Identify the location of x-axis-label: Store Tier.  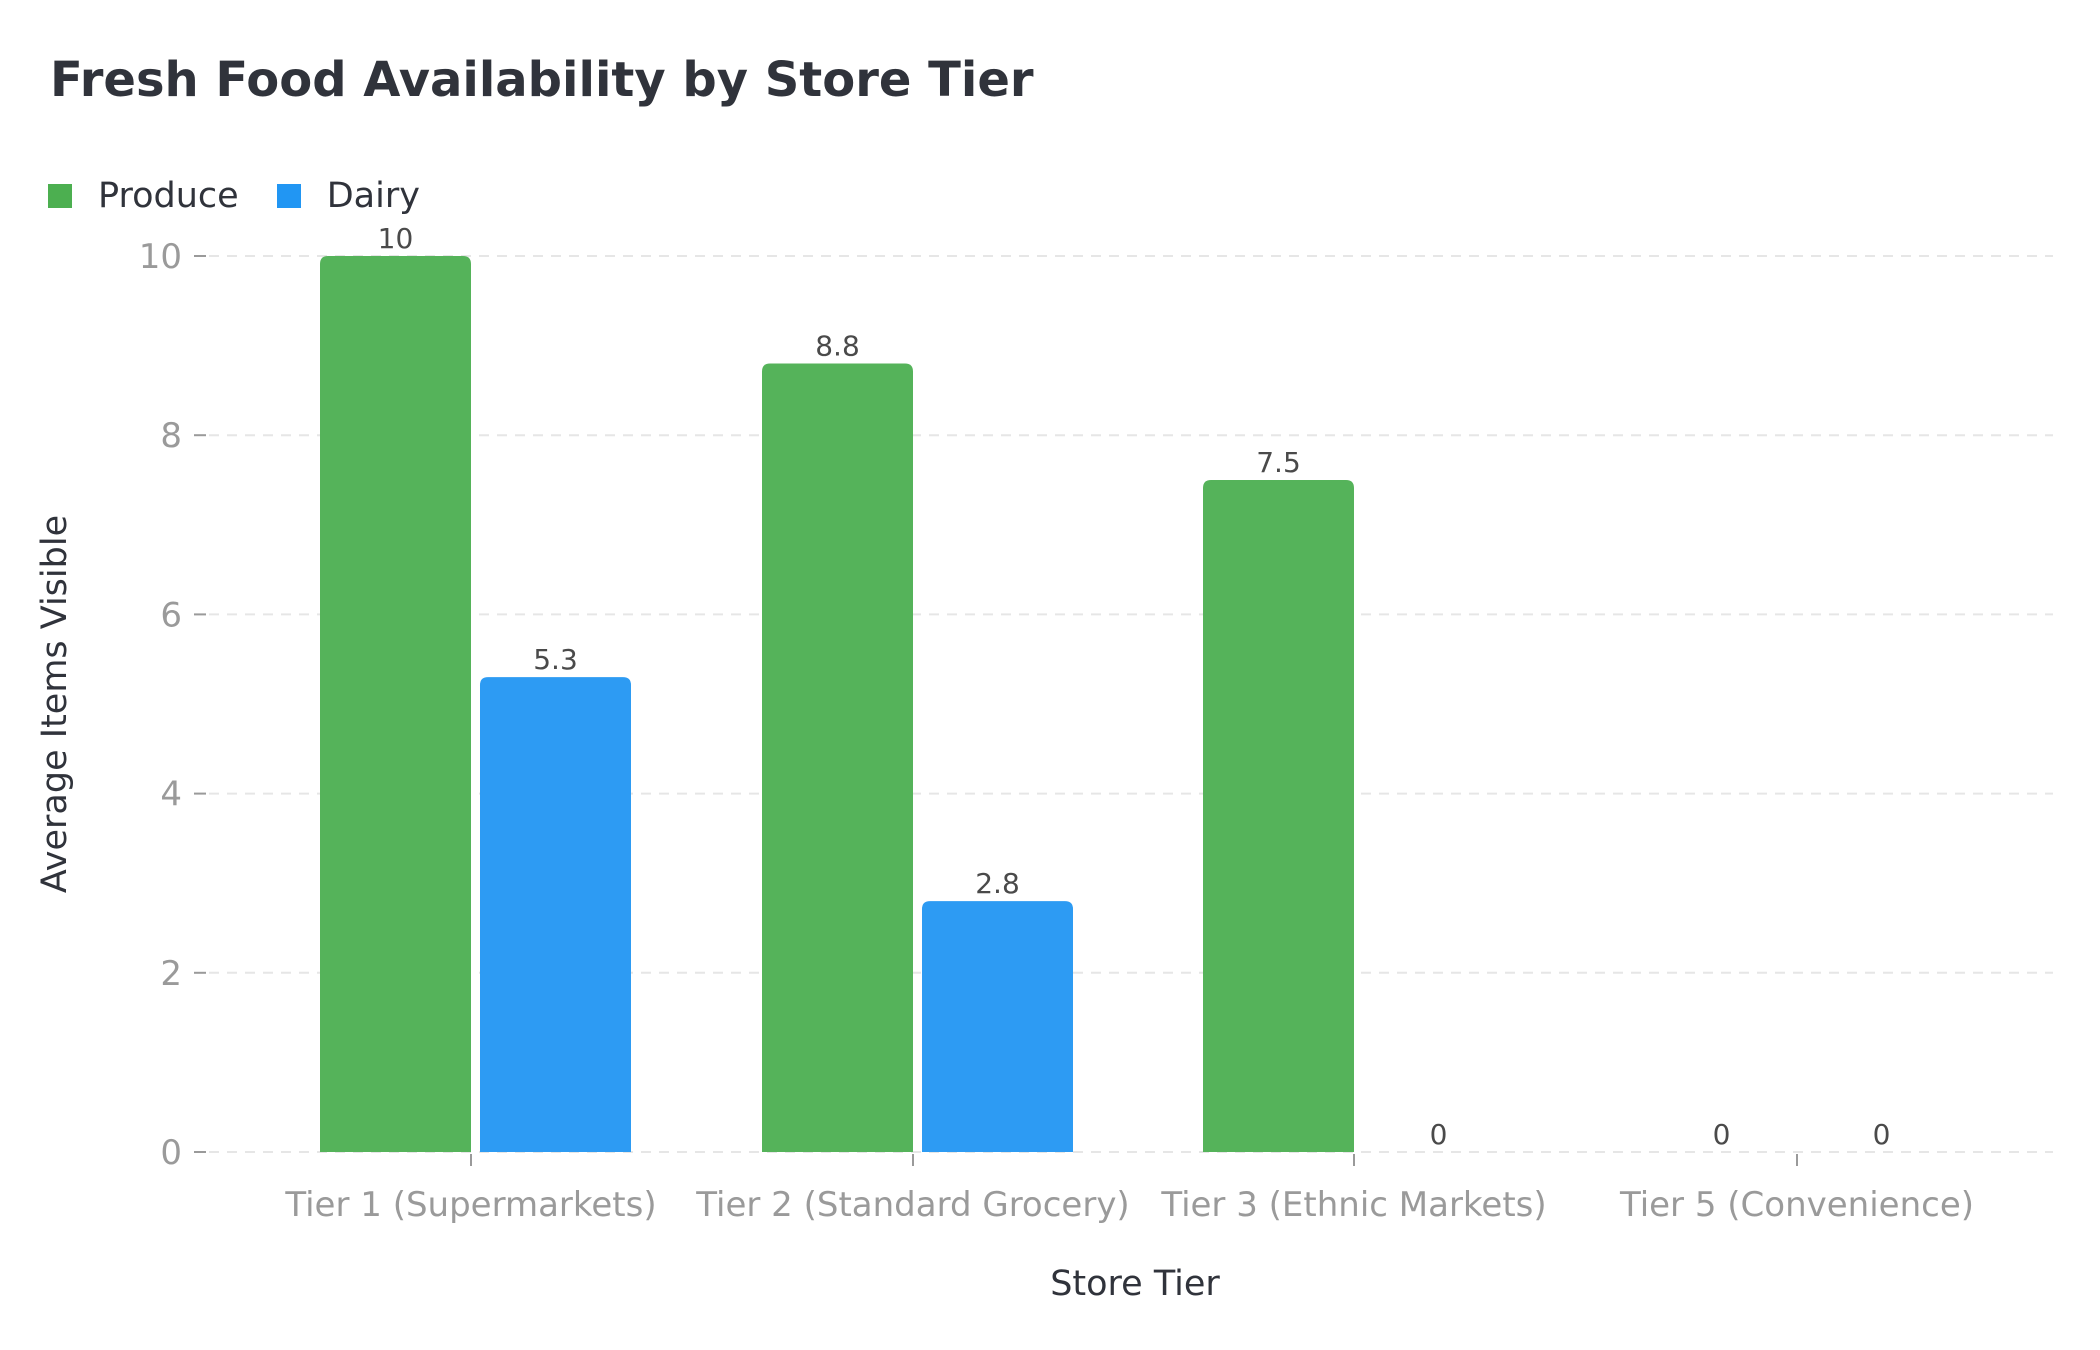
(1135, 1284).